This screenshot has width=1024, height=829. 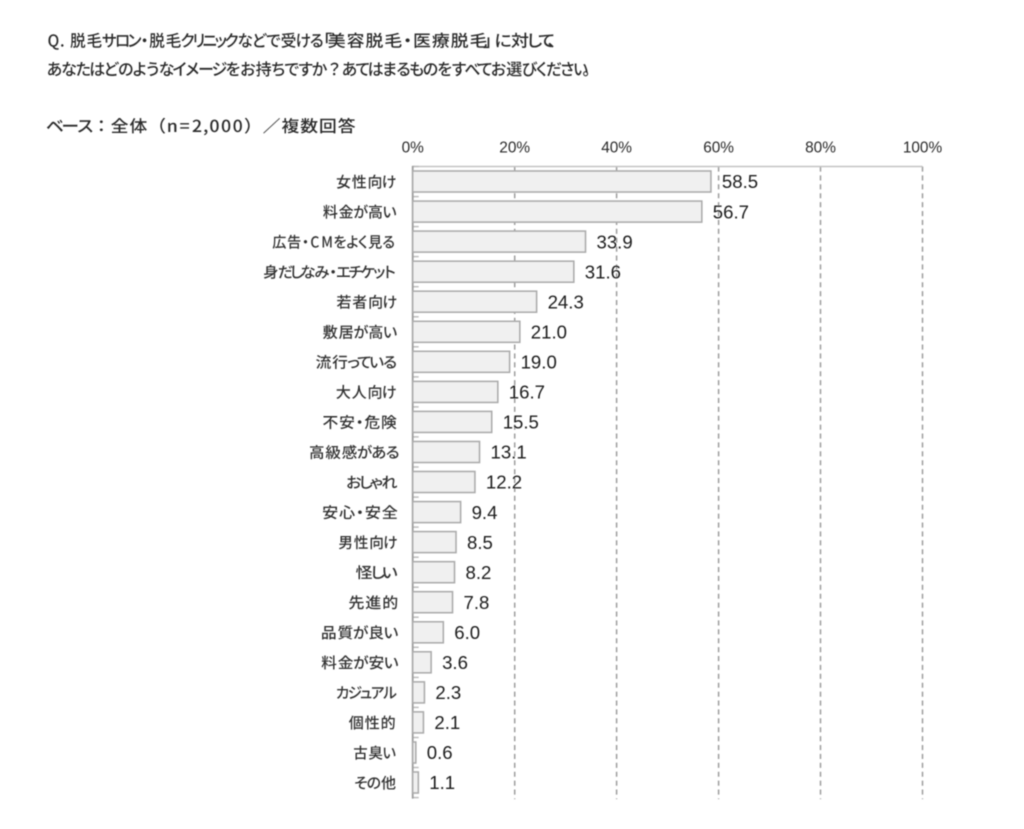 What do you see at coordinates (479, 572) in the screenshot?
I see `svg-text: 8.2` at bounding box center [479, 572].